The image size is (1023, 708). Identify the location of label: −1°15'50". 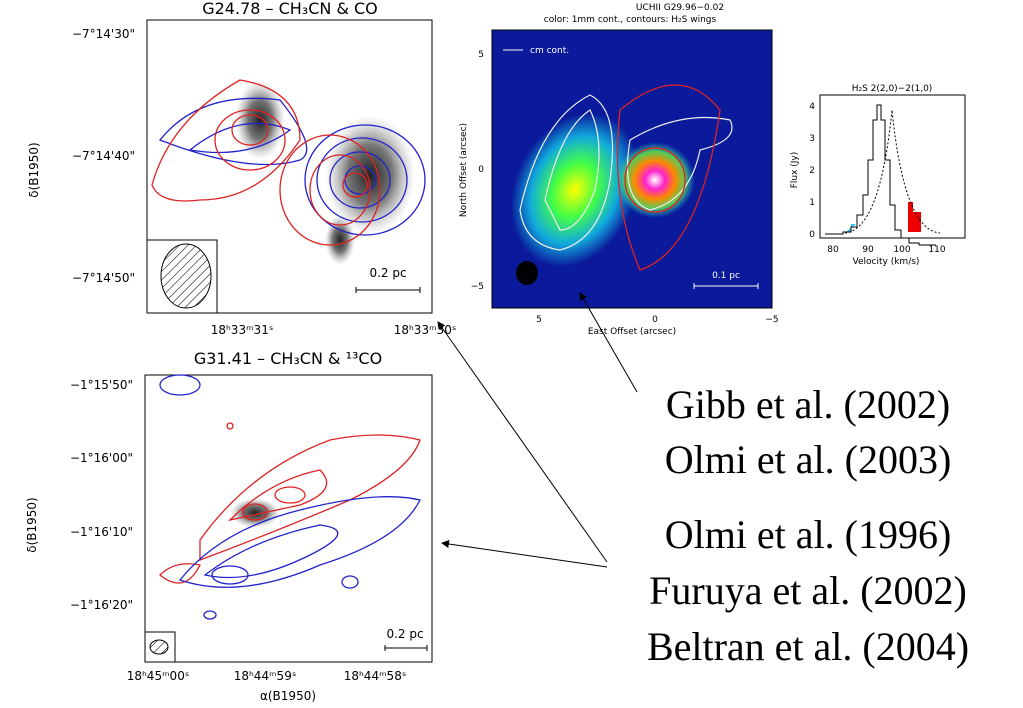
(101, 385).